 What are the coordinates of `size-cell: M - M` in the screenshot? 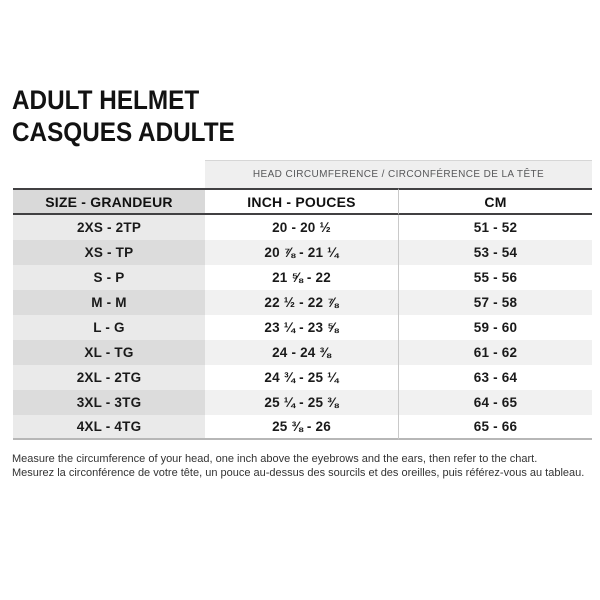 It's located at (109, 302).